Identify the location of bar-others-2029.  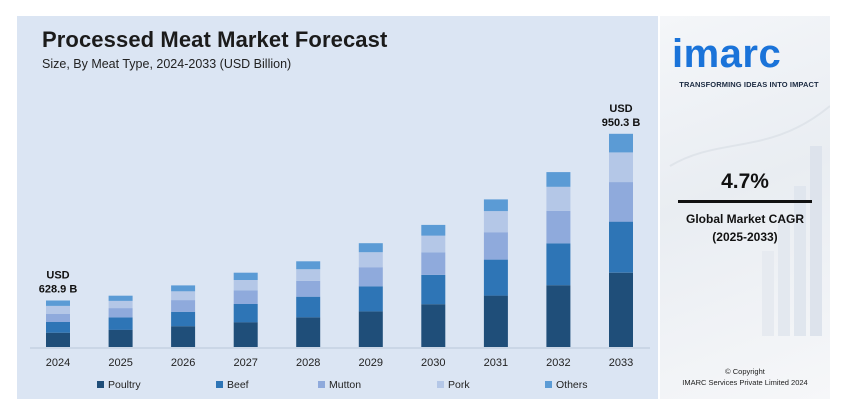
(370, 248).